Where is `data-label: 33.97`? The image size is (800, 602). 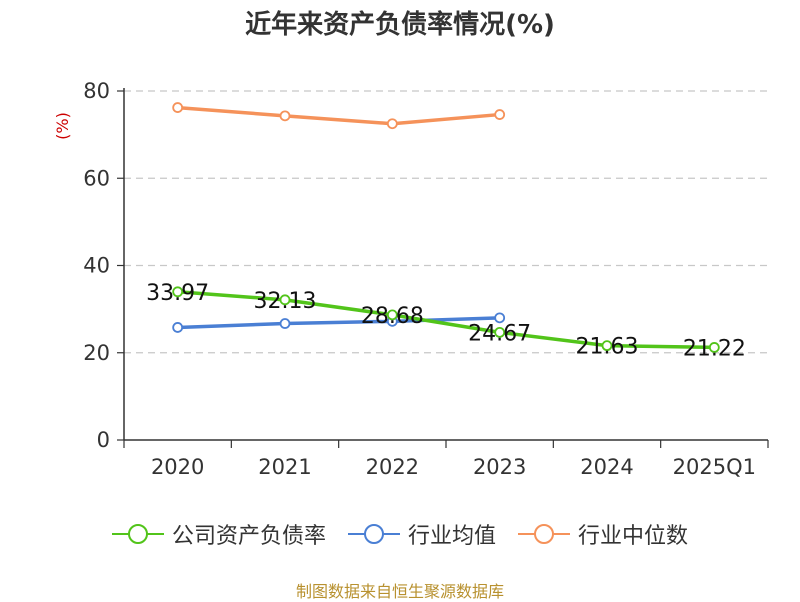
data-label: 33.97 is located at coordinates (177, 293).